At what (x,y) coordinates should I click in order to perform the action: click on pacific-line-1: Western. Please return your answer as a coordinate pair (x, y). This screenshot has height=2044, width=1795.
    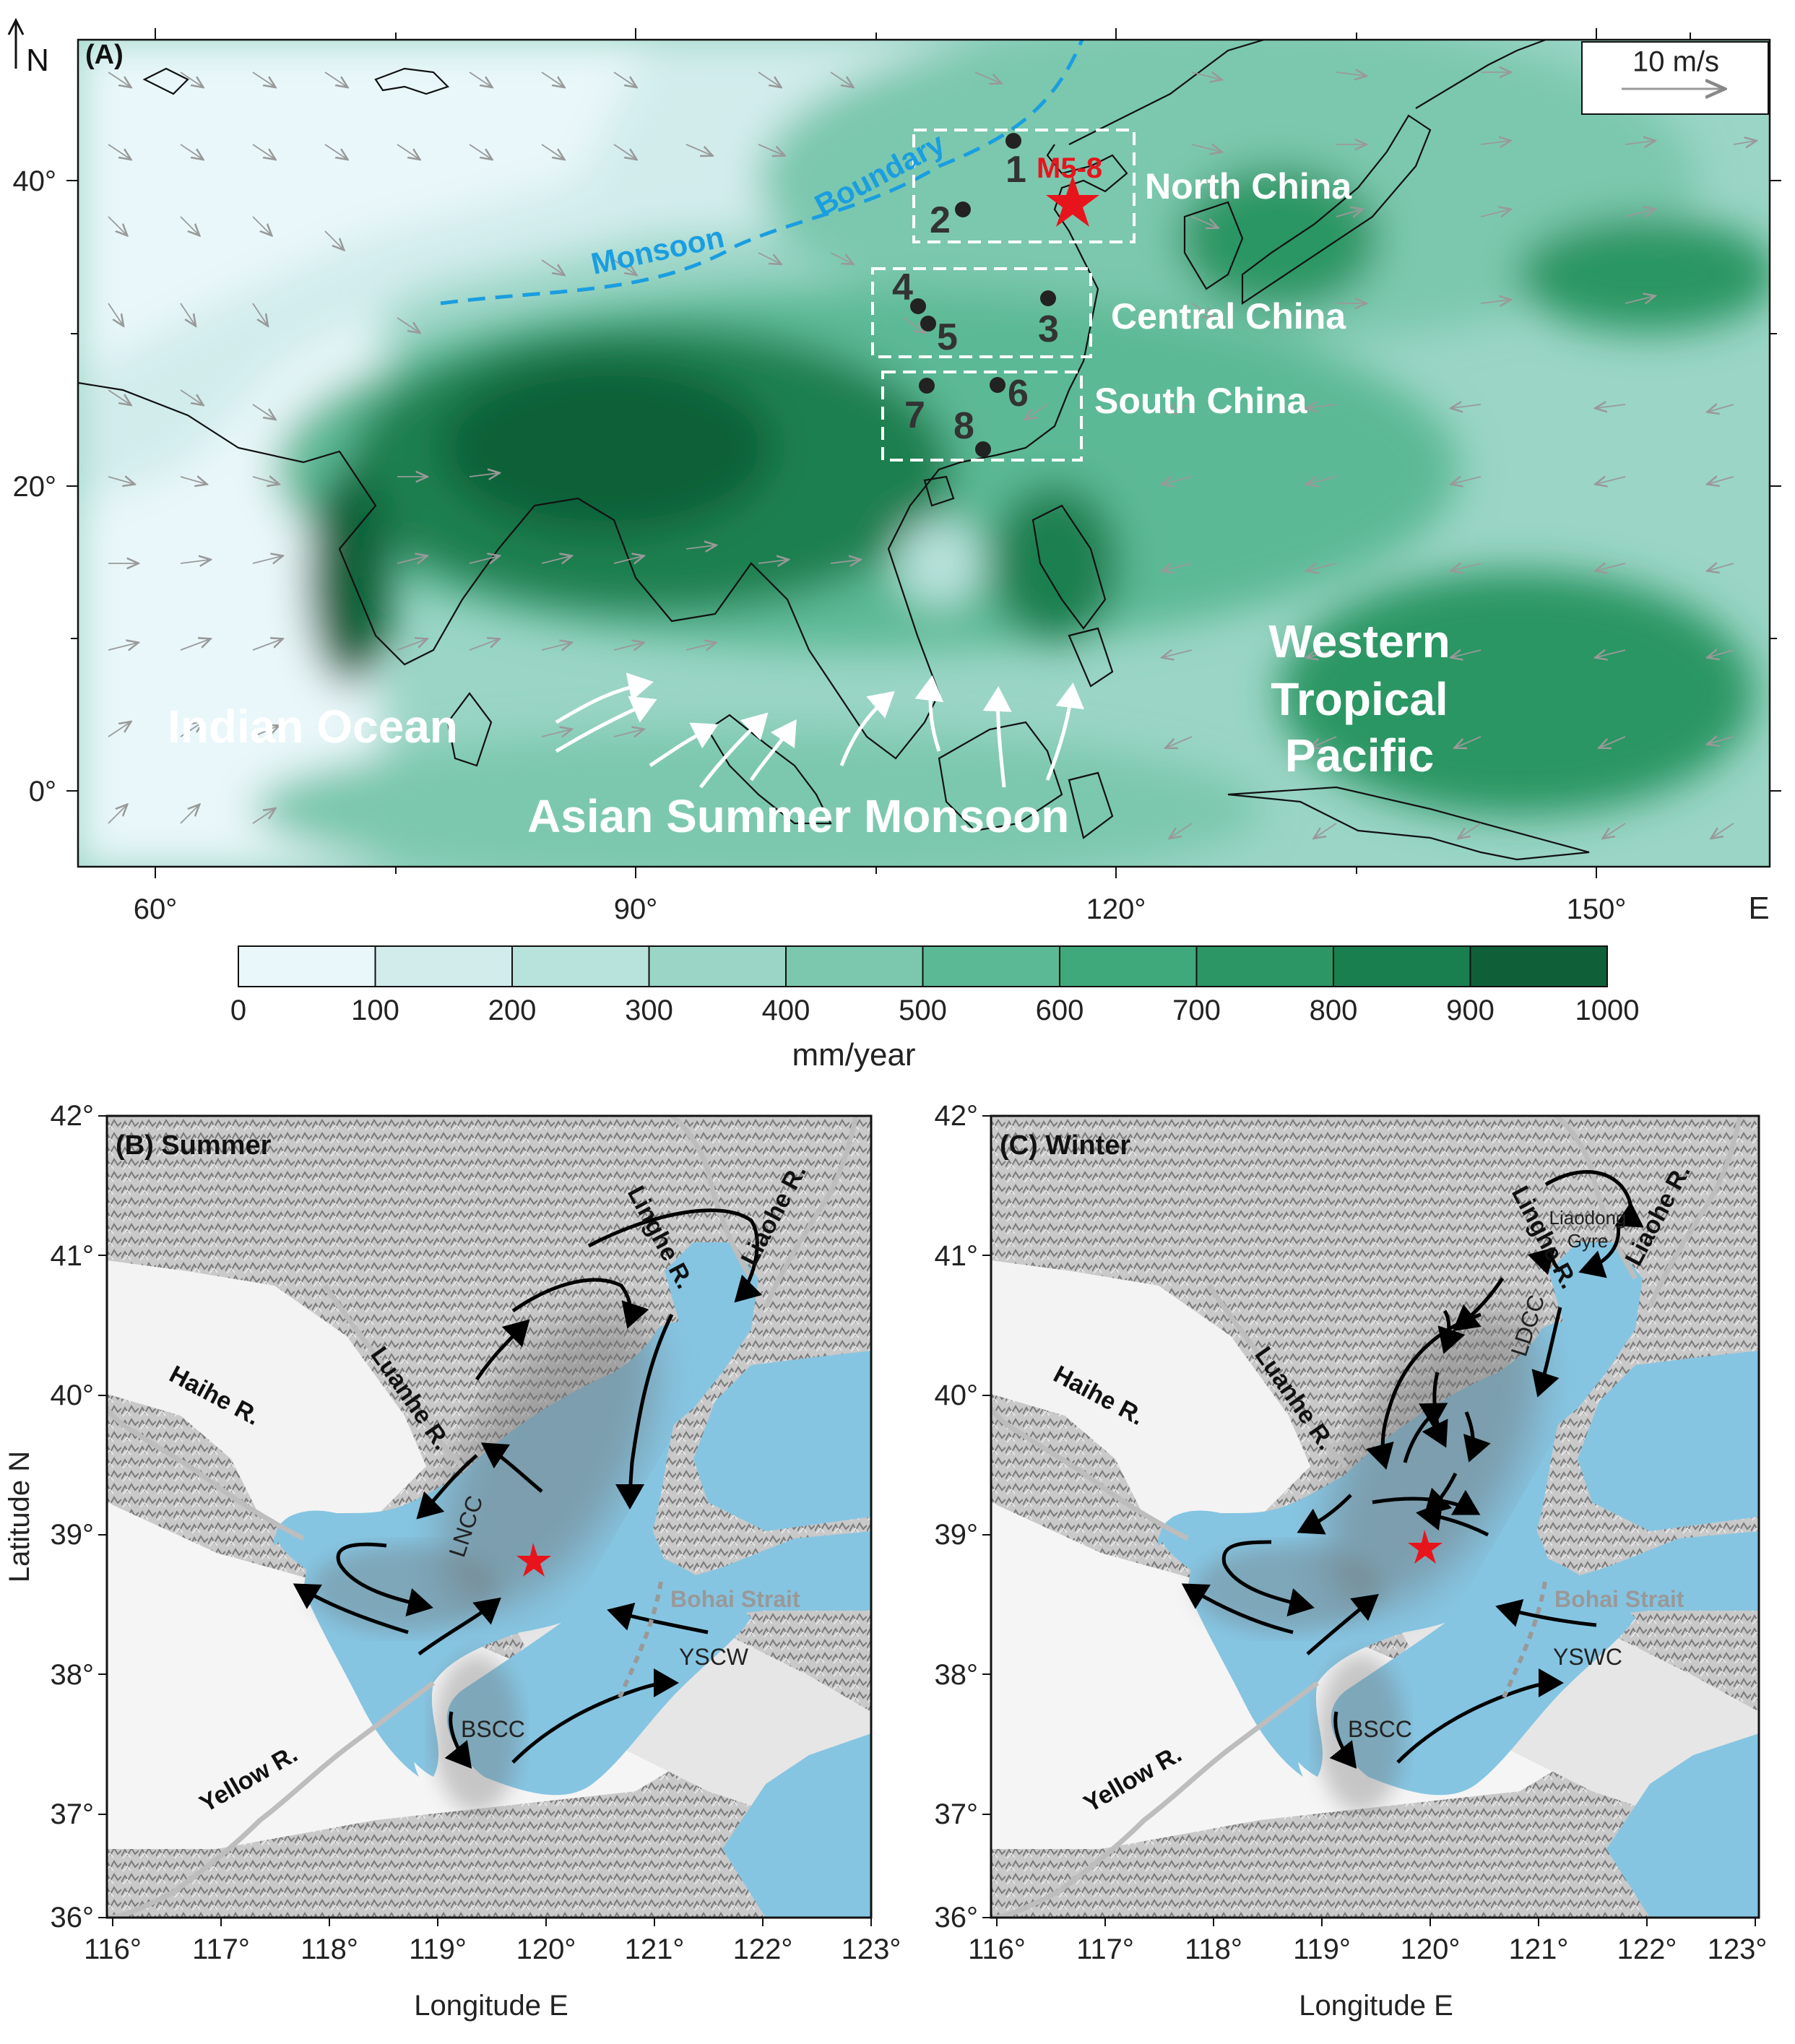
    Looking at the image, I should click on (1359, 641).